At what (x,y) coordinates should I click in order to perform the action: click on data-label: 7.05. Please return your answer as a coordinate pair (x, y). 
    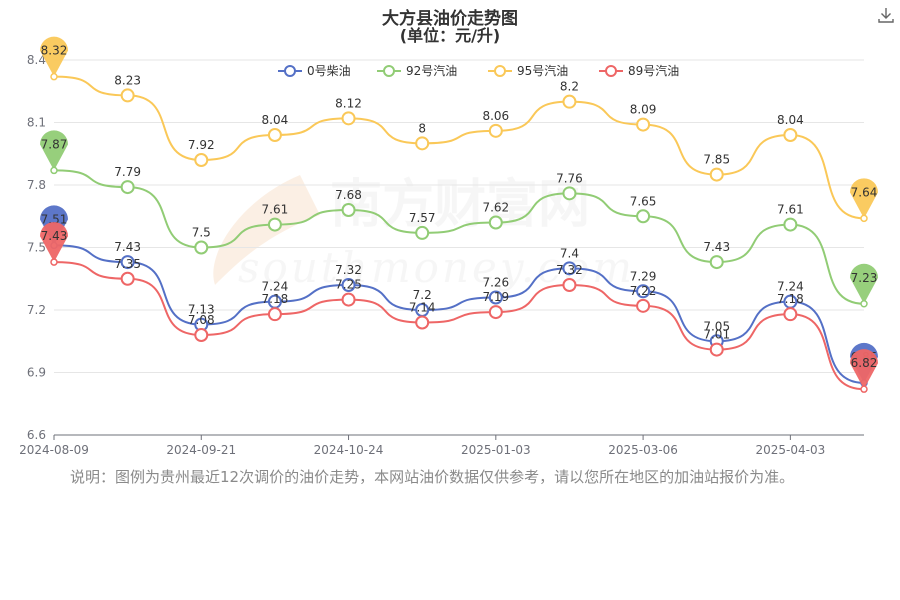
    Looking at the image, I should click on (716, 326).